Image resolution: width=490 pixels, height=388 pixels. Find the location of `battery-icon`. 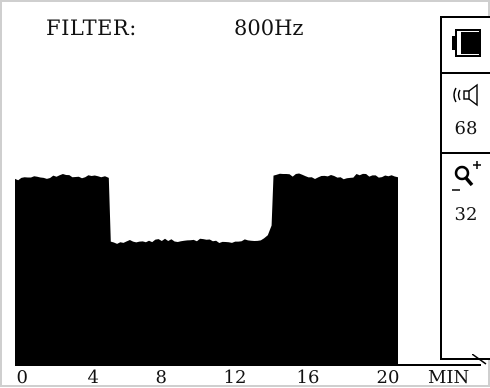

battery-icon is located at coordinates (466, 43).